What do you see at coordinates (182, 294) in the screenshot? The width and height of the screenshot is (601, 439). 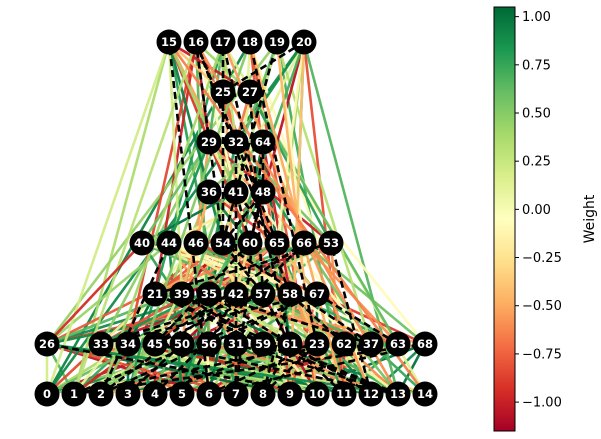 I see `node-label: 39` at bounding box center [182, 294].